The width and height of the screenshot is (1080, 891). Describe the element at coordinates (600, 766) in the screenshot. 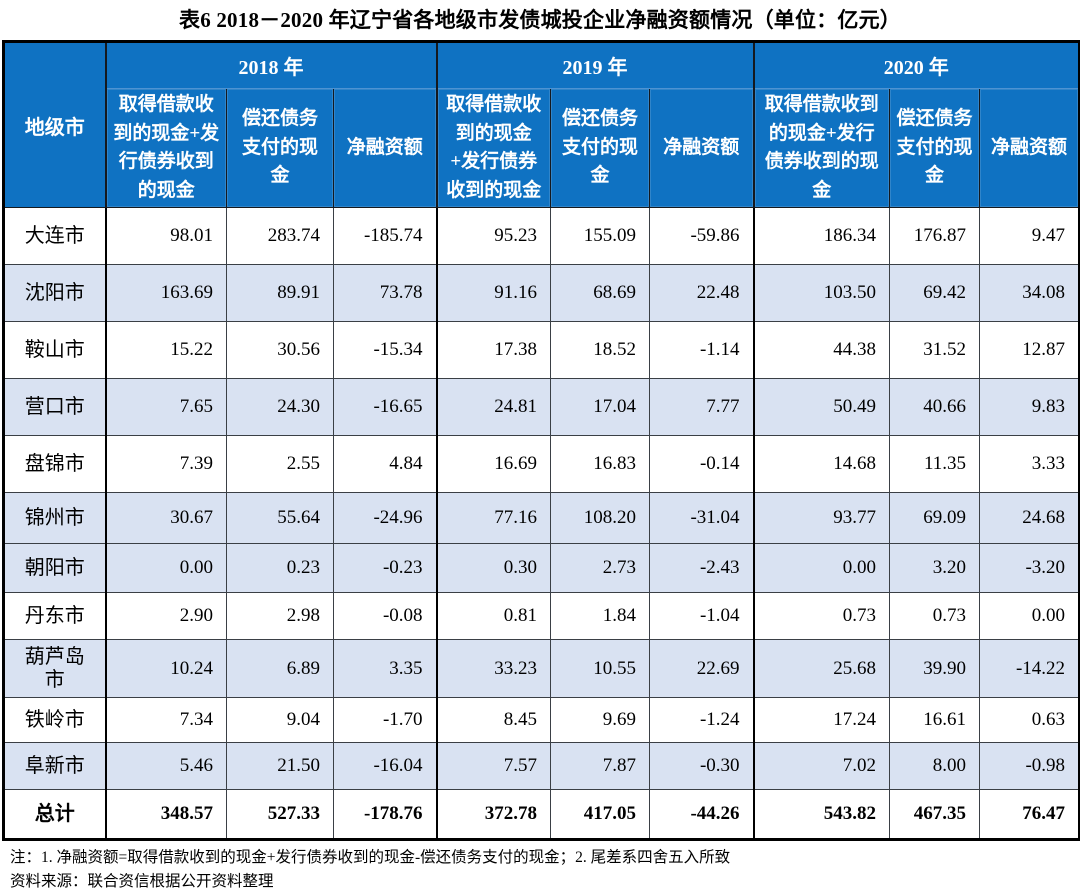

I see `value-cell: 7.87` at that location.